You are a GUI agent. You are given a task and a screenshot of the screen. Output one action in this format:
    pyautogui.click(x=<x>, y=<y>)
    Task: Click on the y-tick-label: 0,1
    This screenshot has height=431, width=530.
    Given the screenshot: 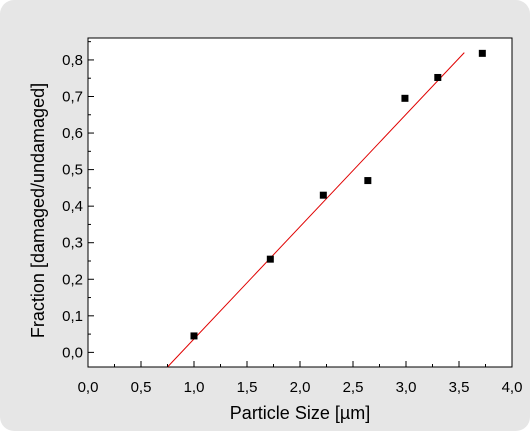 What is the action you would take?
    pyautogui.click(x=72, y=316)
    